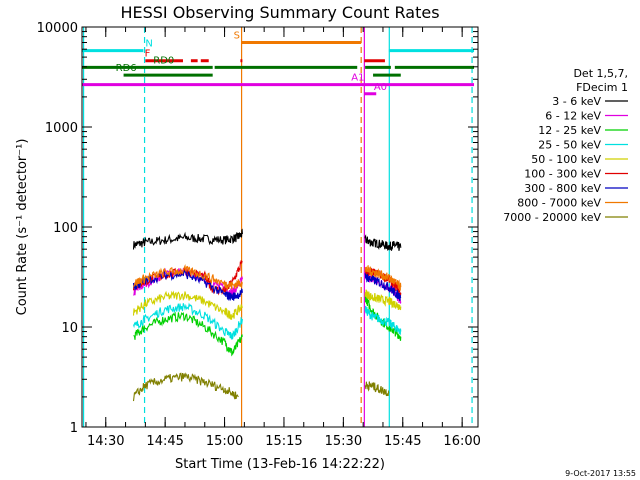  Describe the element at coordinates (163, 60) in the screenshot. I see `flag-label: RD0` at that location.